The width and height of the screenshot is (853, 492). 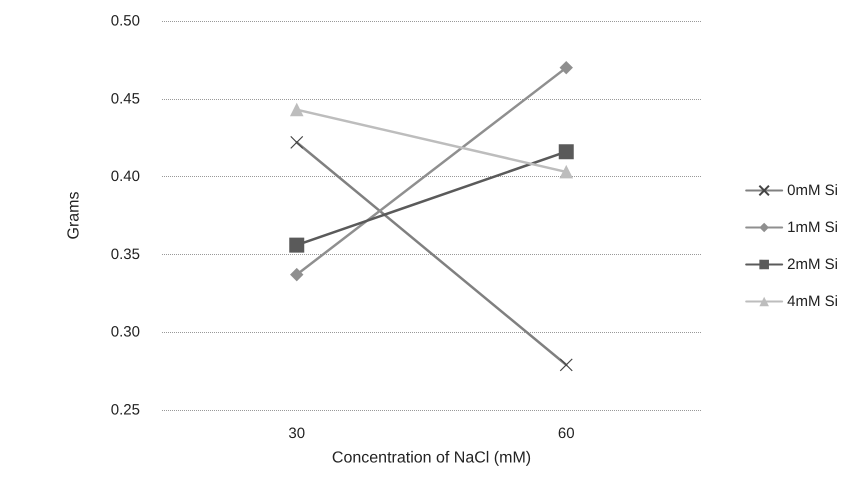 I want to click on y-axis-title: Grams, so click(x=74, y=216).